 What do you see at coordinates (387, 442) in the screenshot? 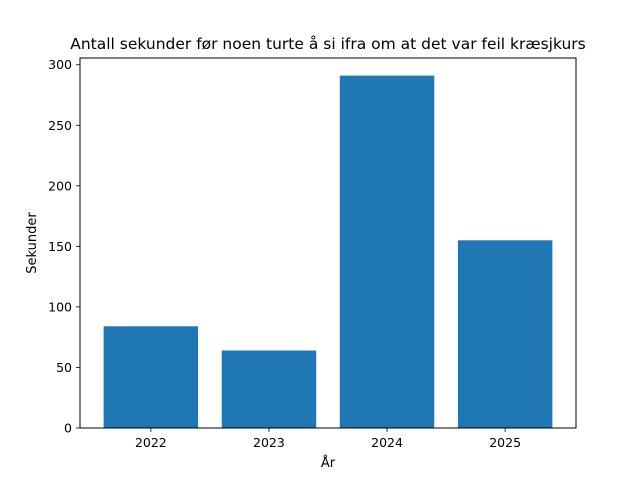
I see `x-tick-label: 2024` at bounding box center [387, 442].